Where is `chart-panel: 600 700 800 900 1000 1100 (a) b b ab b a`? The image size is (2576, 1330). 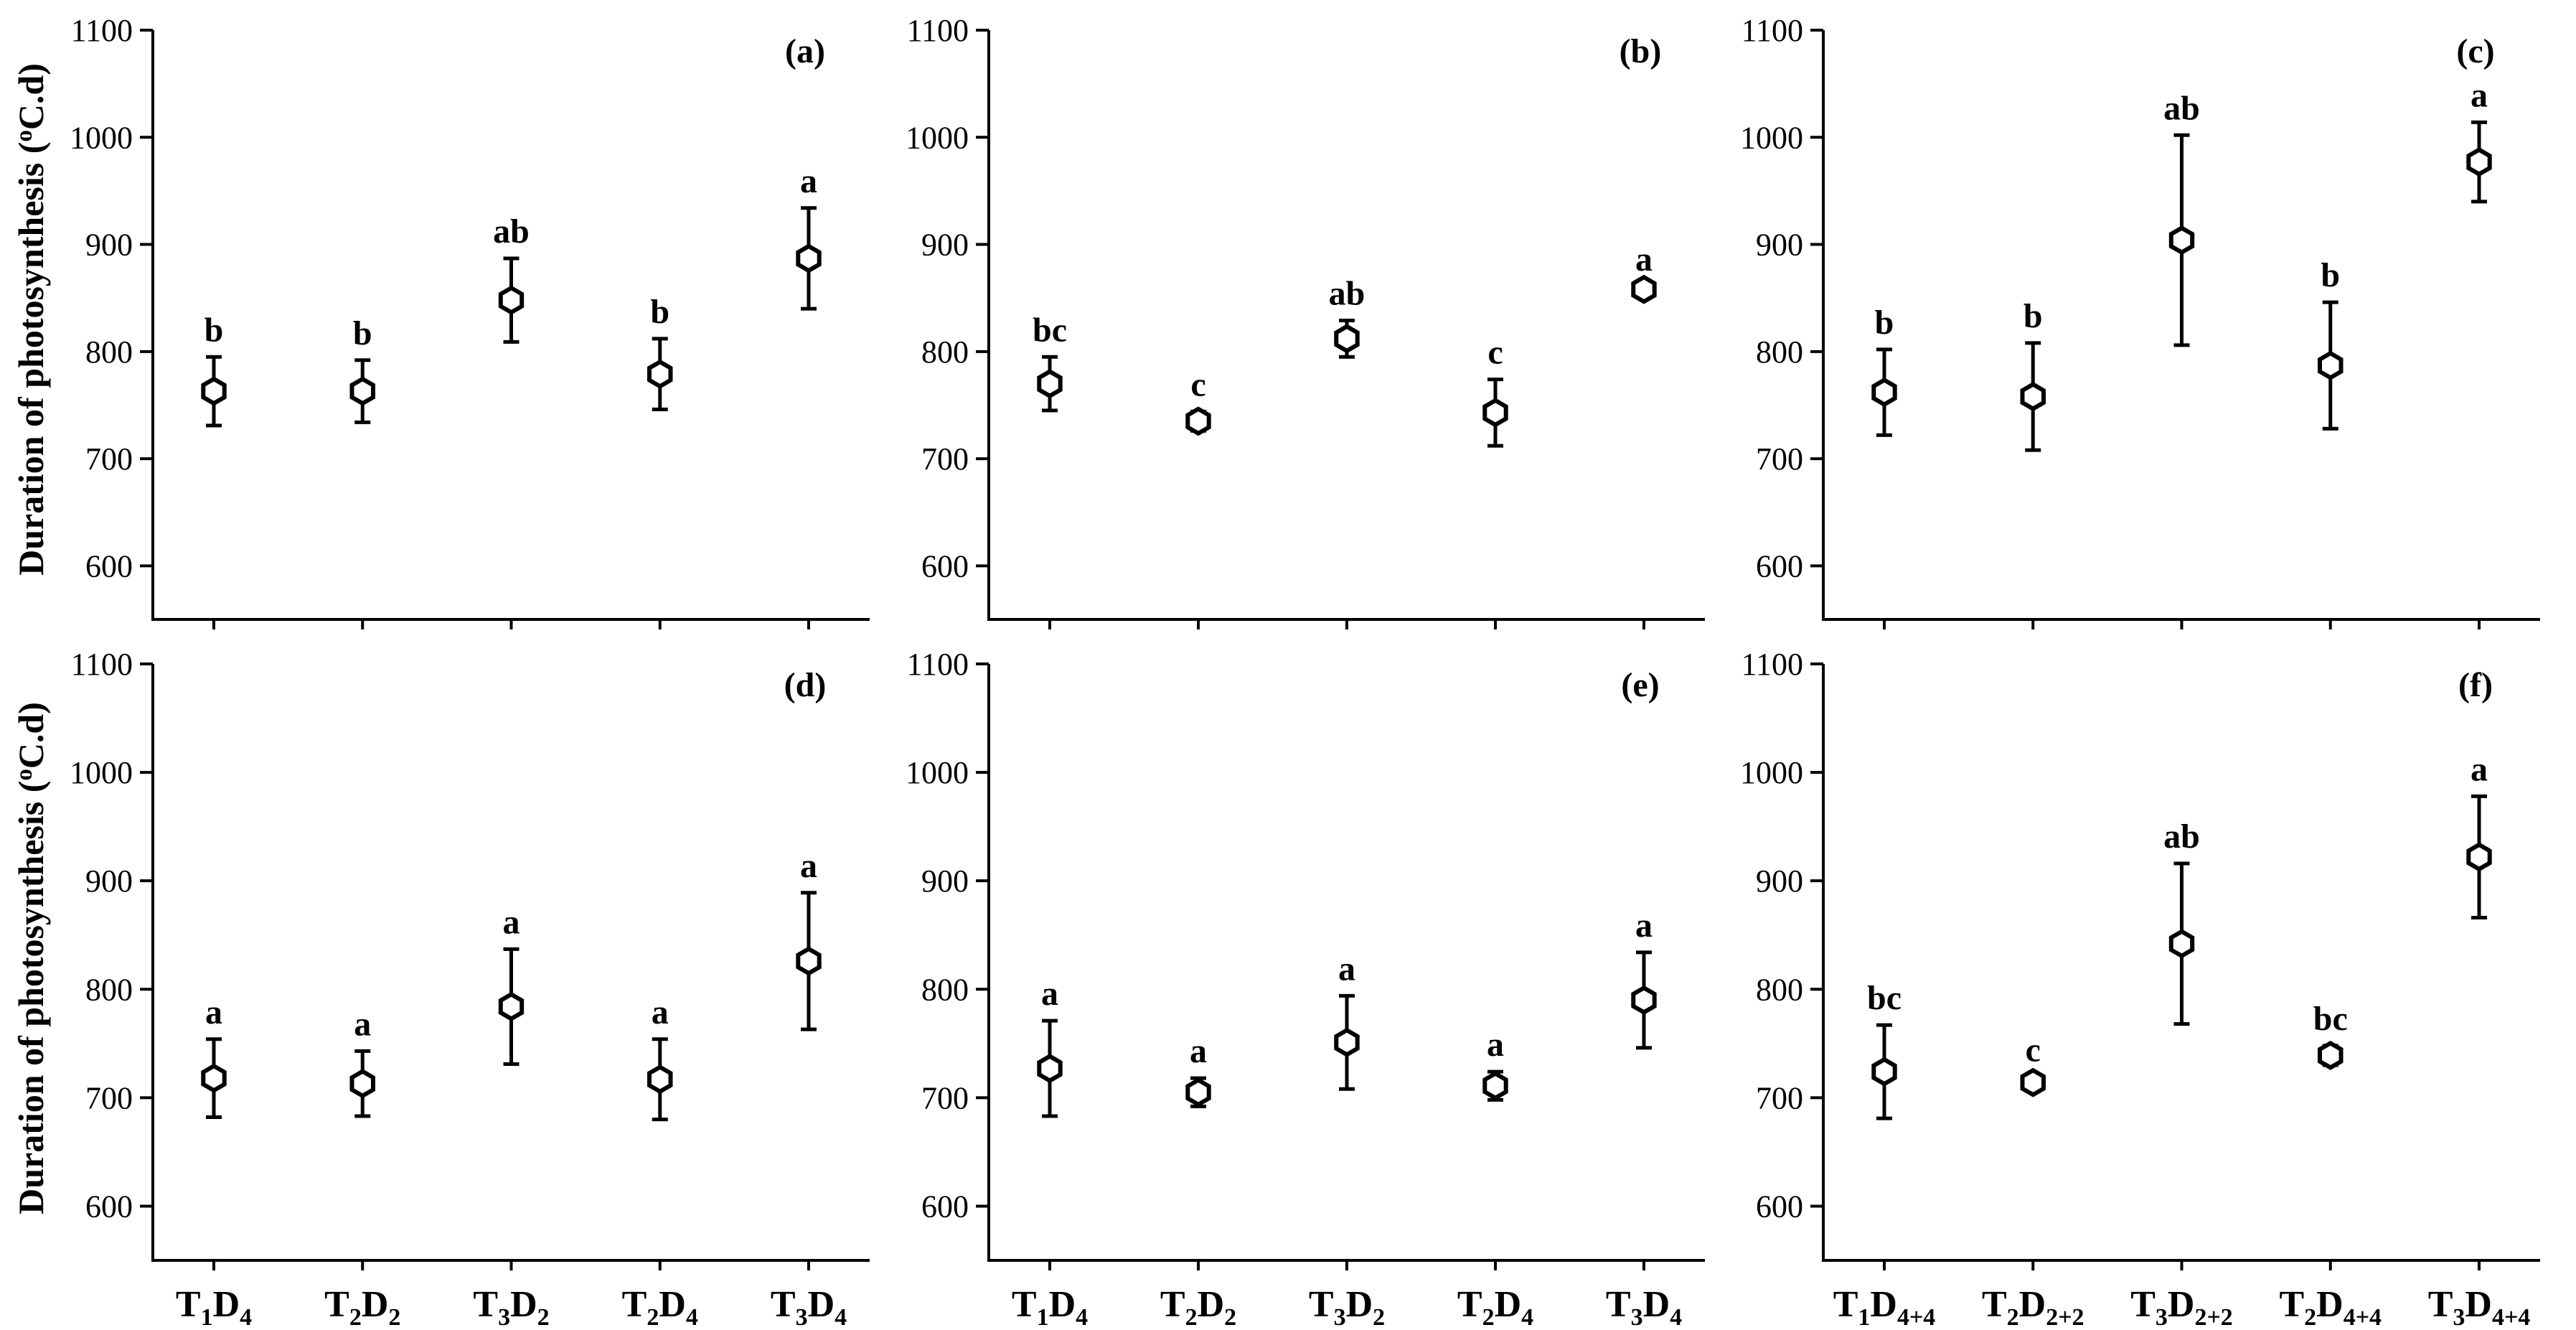 chart-panel: 600 700 800 900 1000 1100 (a) b b ab b a is located at coordinates (470, 321).